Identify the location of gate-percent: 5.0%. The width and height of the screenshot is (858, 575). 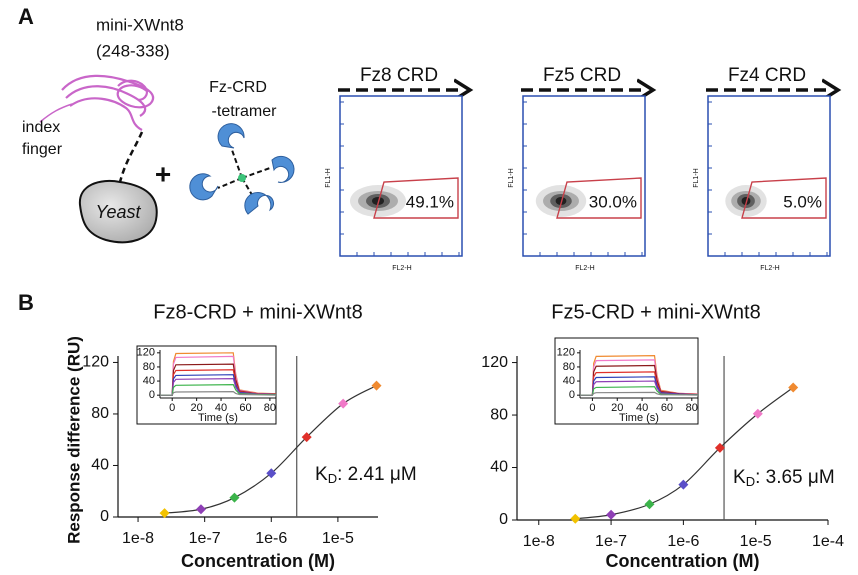
(802, 201).